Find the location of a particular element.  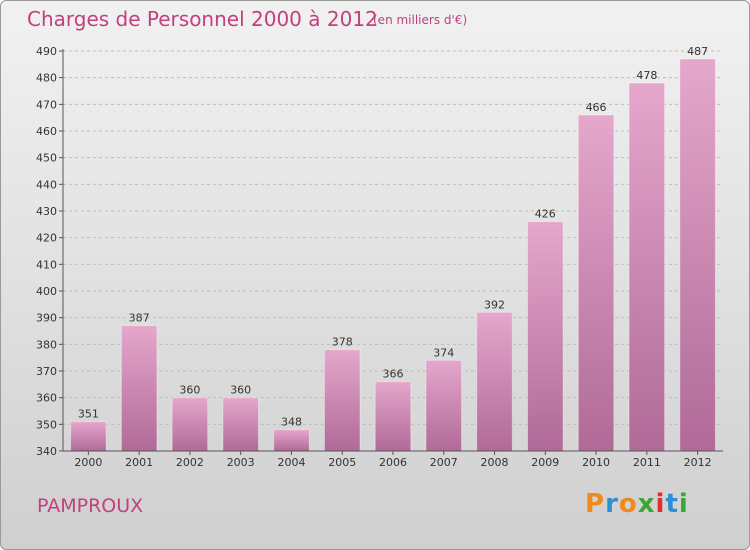

x-tick-label: 2005 is located at coordinates (342, 462).